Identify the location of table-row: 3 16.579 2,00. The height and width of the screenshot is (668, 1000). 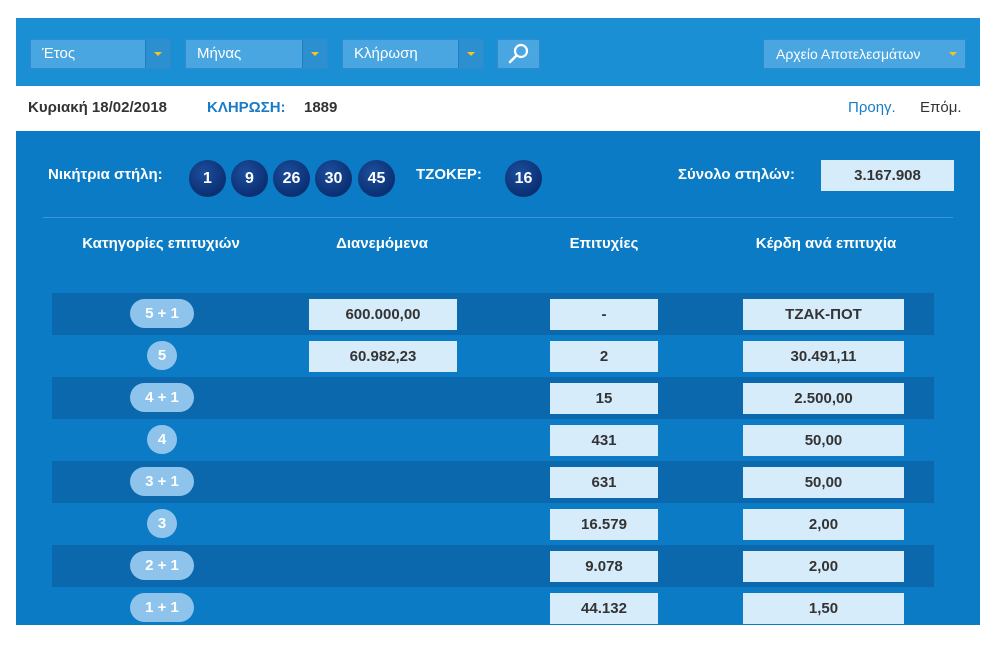
(493, 524).